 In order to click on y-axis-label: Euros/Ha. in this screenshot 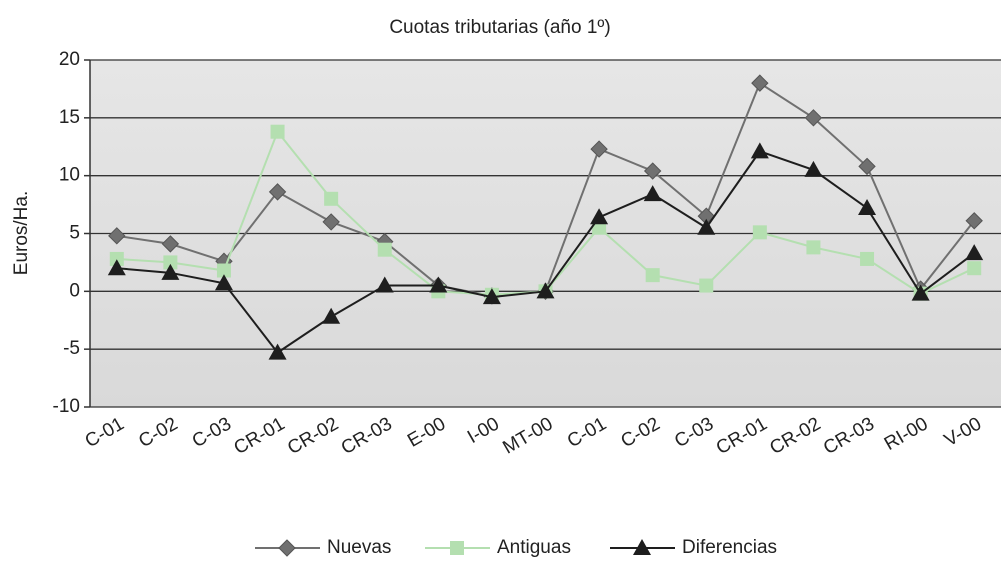, I will do `click(21, 233)`.